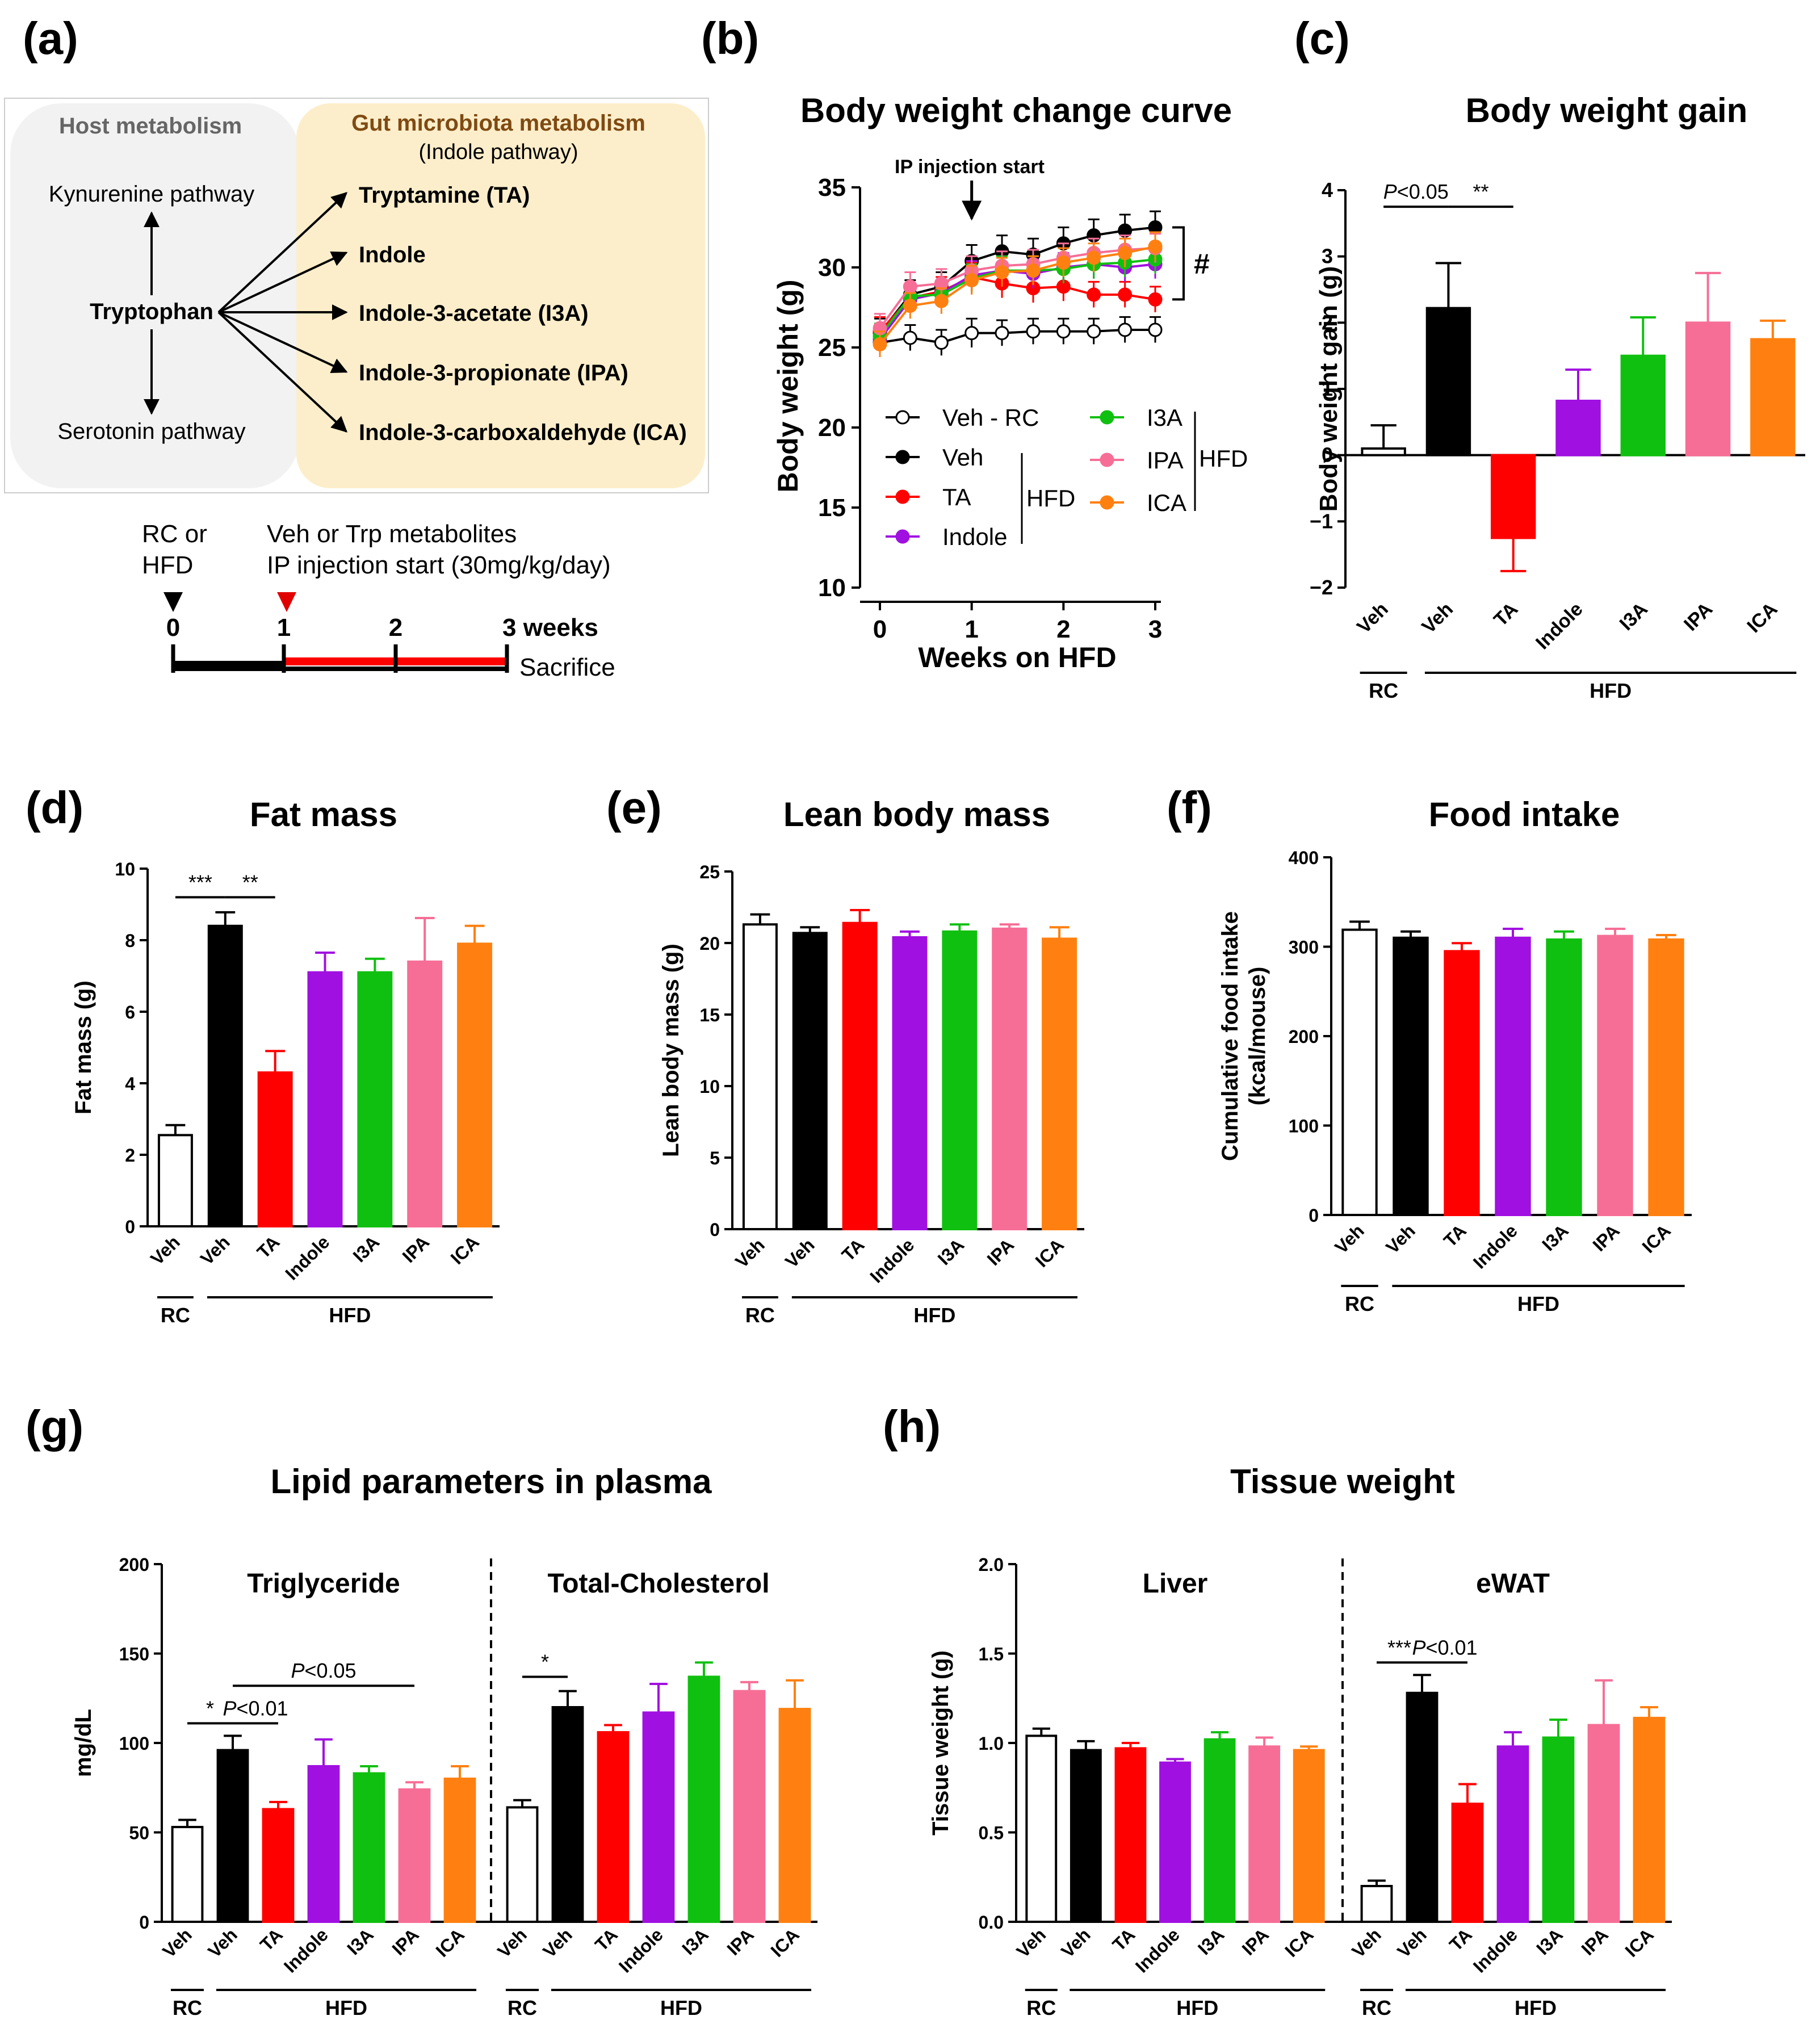  I want to click on y-axis-label-e: Lean body mass (g), so click(671, 1050).